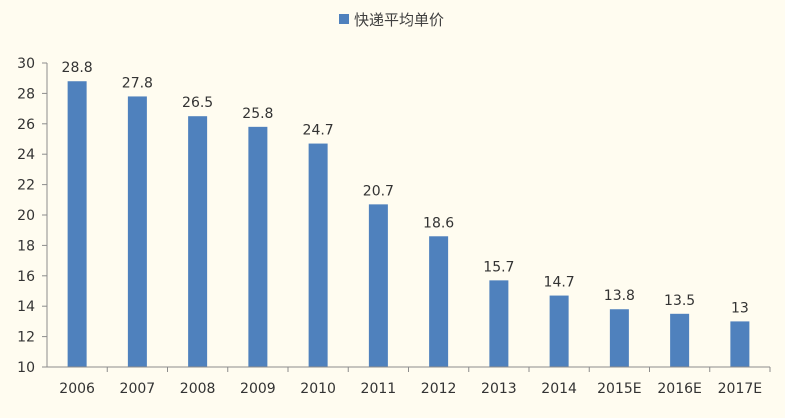  Describe the element at coordinates (439, 301) in the screenshot. I see `bar-2012` at that location.